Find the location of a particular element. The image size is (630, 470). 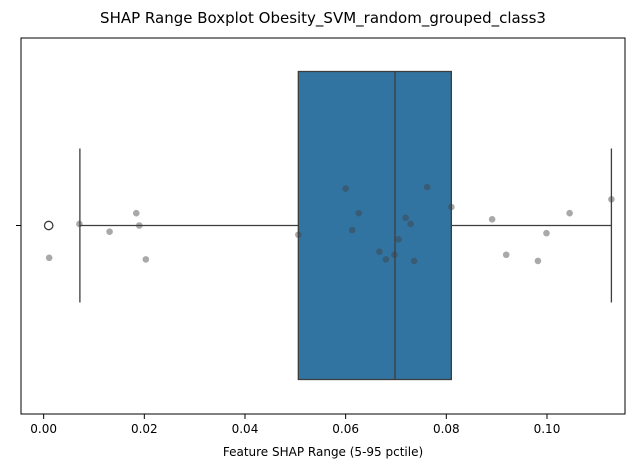

x-tick-label: 0.00 is located at coordinates (43, 429).